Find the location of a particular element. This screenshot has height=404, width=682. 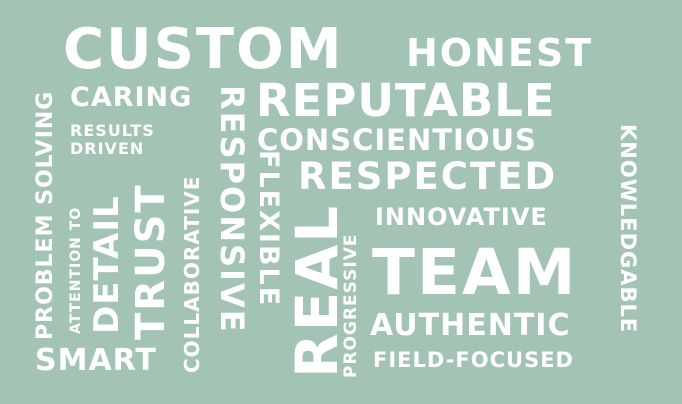

word-reputable: REPUTABLE is located at coordinates (406, 100).